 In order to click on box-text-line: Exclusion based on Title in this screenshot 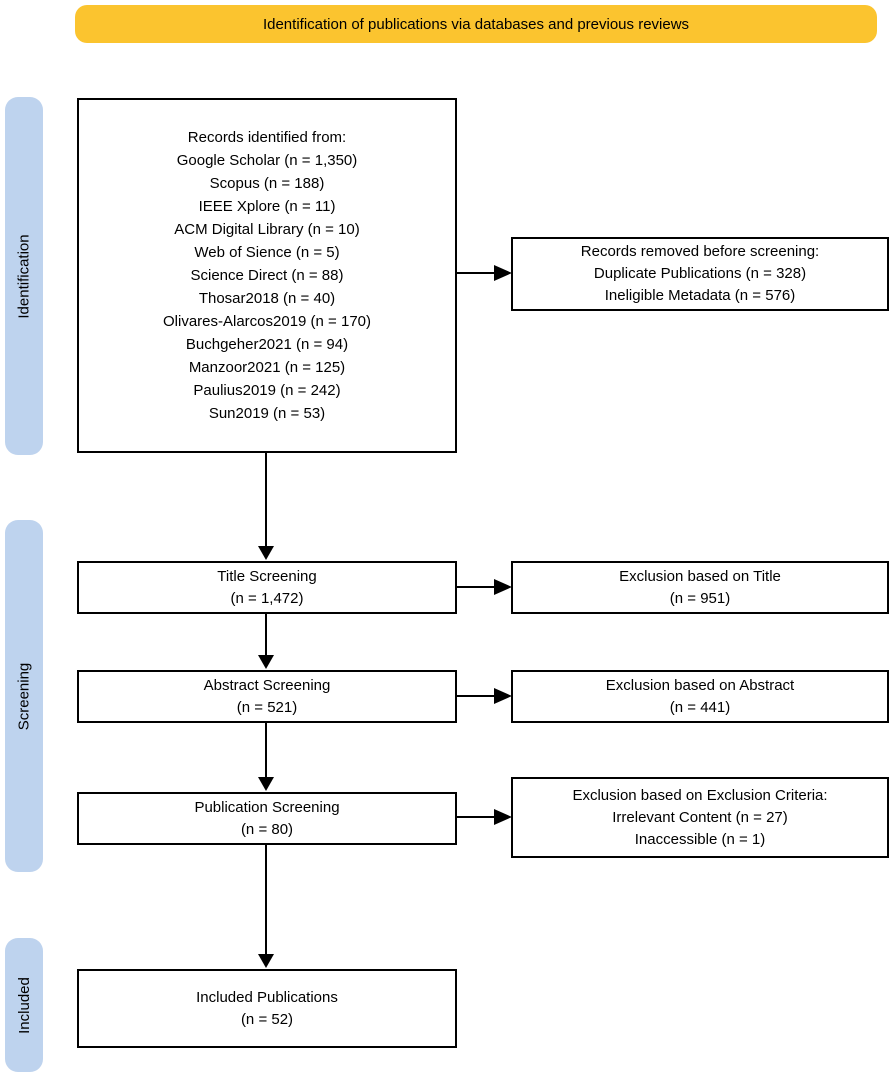, I will do `click(700, 576)`.